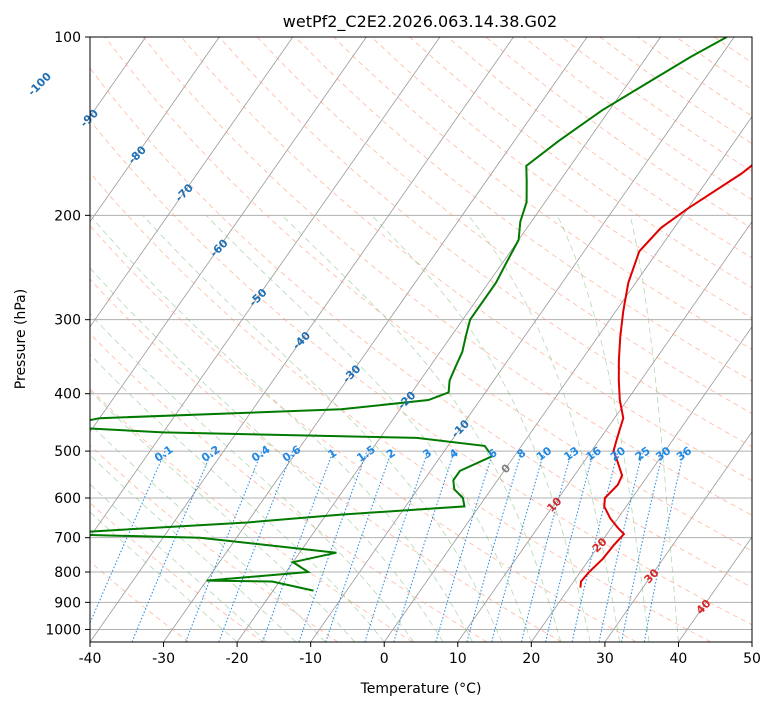  Describe the element at coordinates (684, 454) in the screenshot. I see `mixing-ratio-label: 36` at that location.